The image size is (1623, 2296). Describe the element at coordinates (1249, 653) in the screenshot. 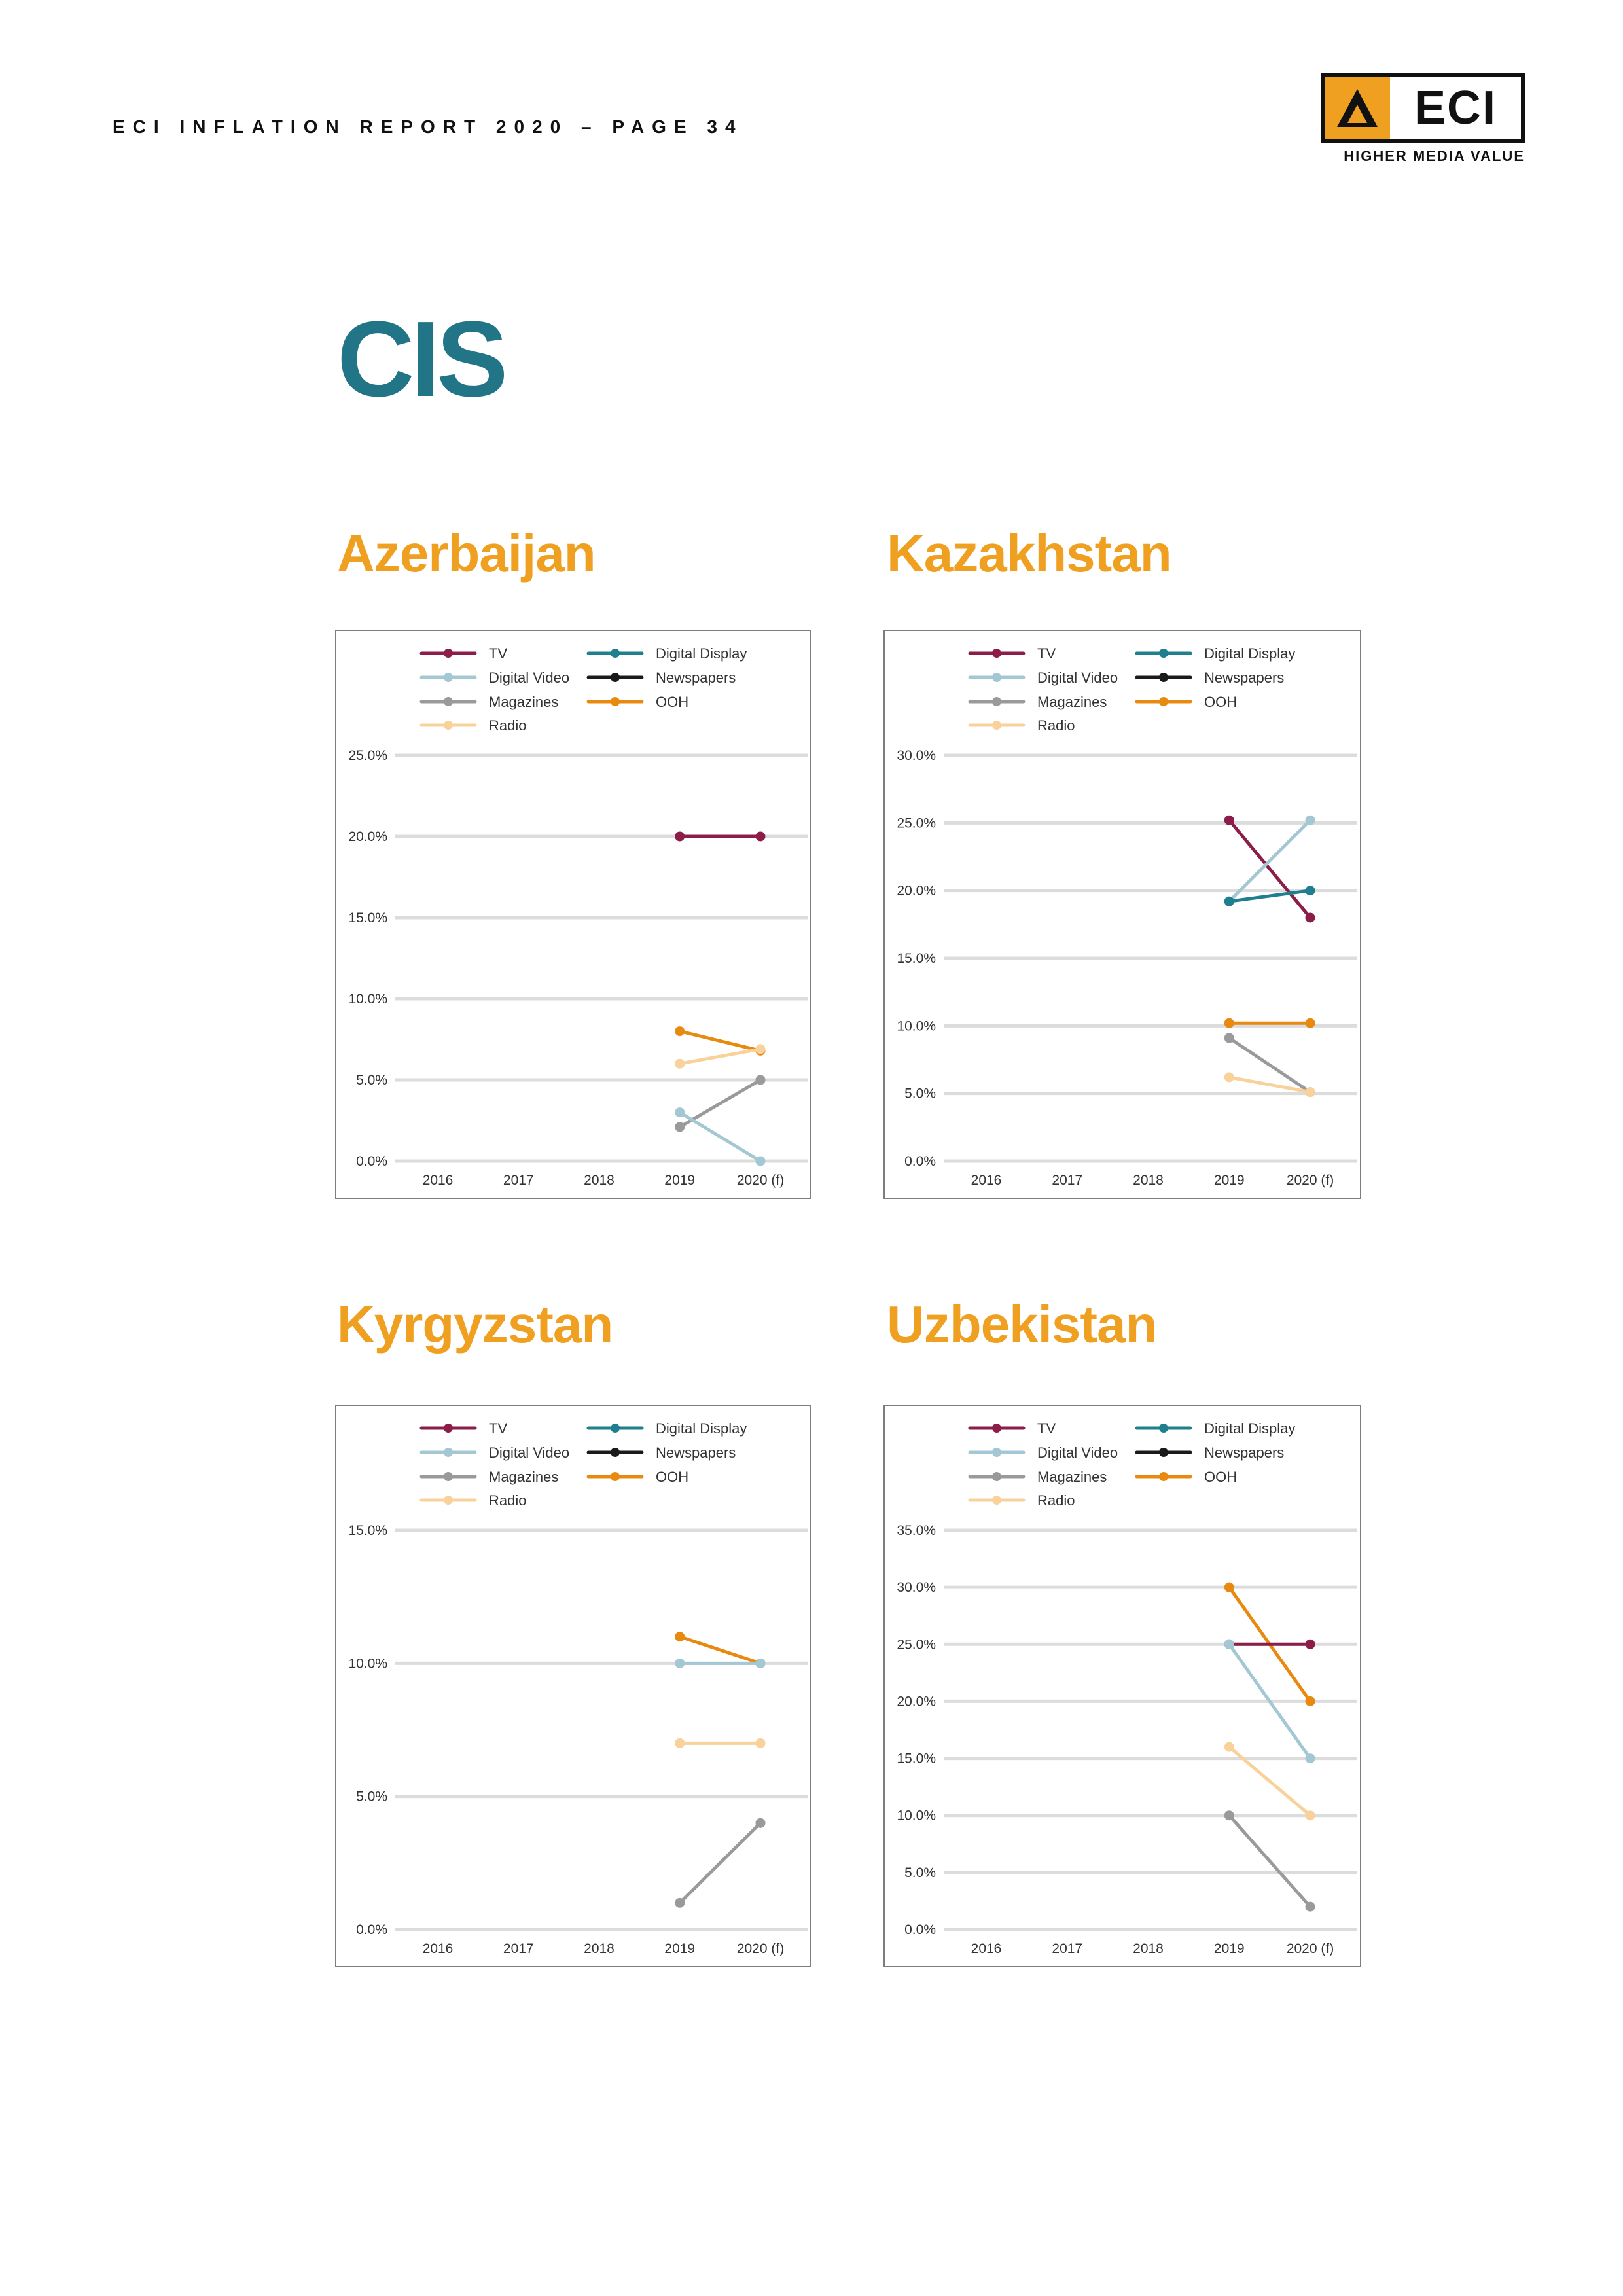

I see `legend-label-digital-display: Digital Display` at that location.